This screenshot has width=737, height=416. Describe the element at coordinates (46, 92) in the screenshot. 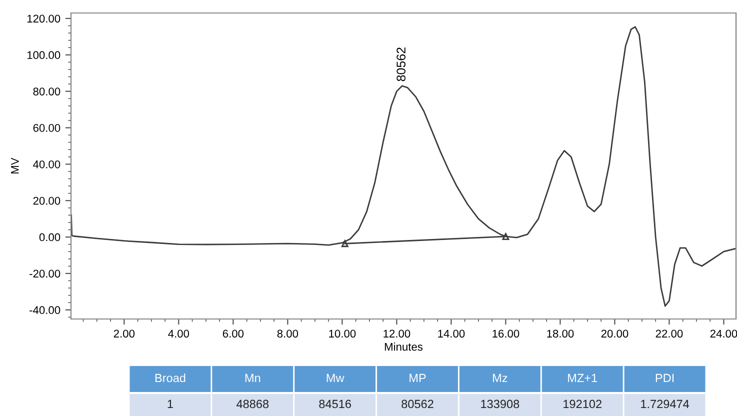

I see `y-tick-label: 80.00` at that location.